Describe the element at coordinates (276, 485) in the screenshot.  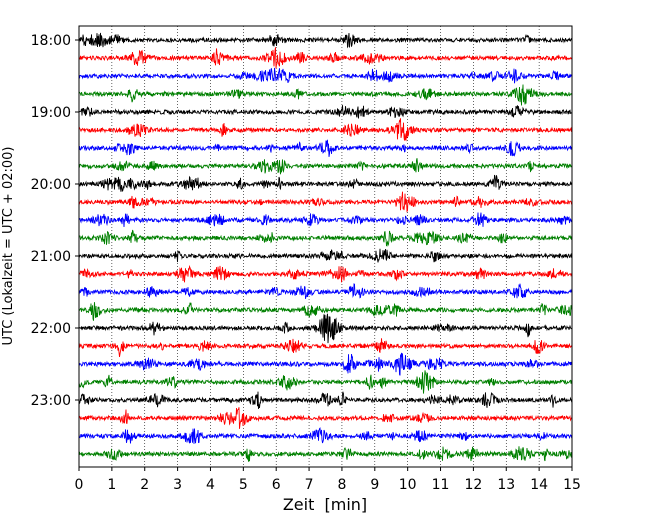
I see `x-tick-label: 6` at that location.